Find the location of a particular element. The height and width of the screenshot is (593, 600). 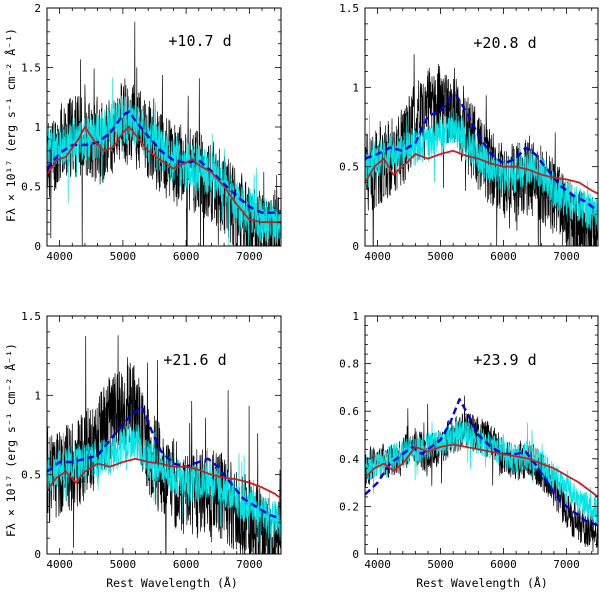

observed-black-spectrum is located at coordinates (164, 133).